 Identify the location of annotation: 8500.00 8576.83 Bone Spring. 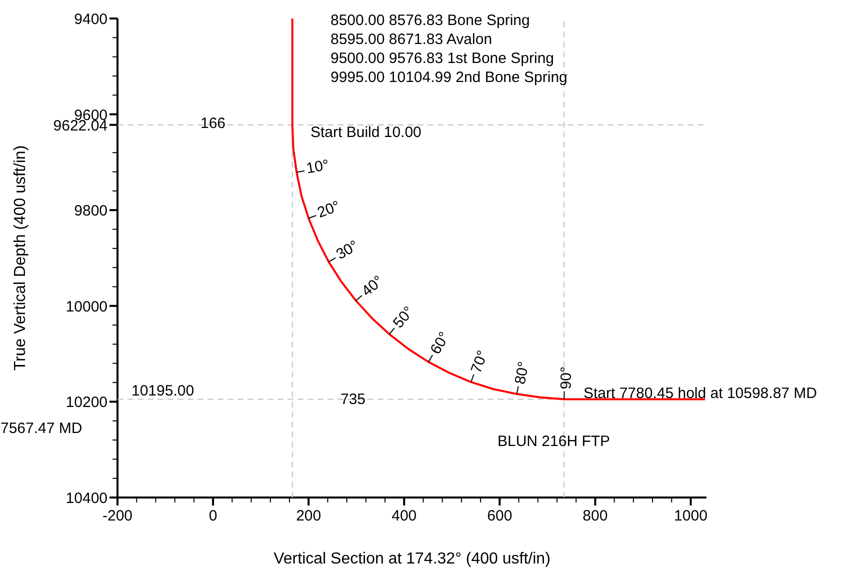
(430, 20).